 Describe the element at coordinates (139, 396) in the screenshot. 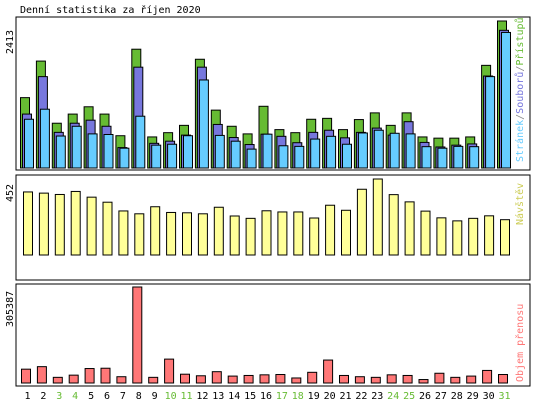

I see `x-tick-label: 8` at that location.